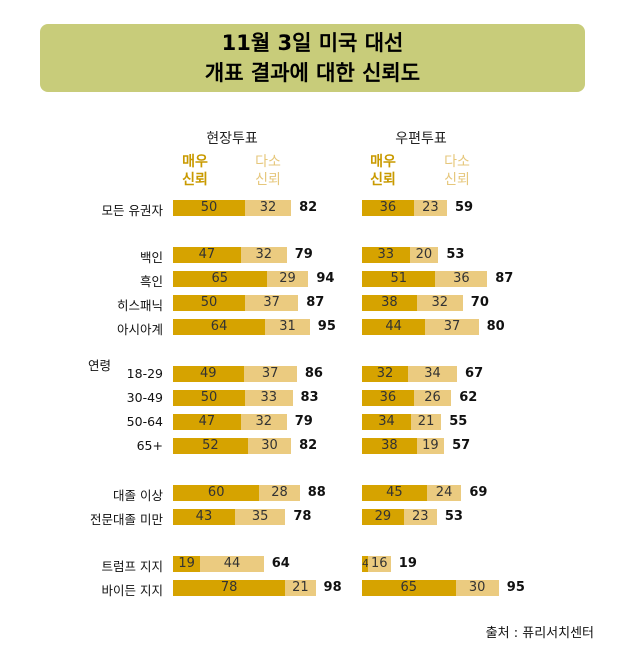 The image size is (624, 658). Describe the element at coordinates (100, 365) in the screenshot. I see `group-label: 연령` at that location.